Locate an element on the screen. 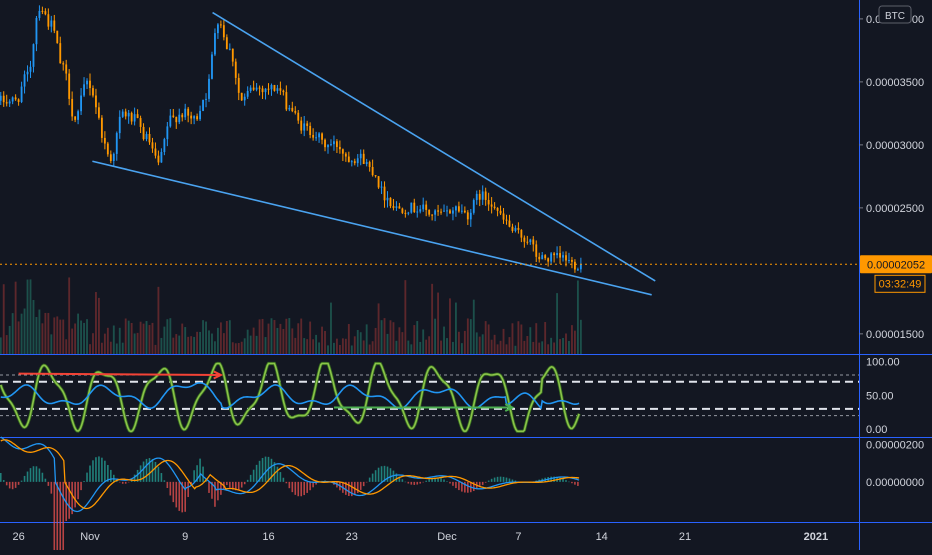 The image size is (932, 555). time-axis-tick-label: 9 is located at coordinates (185, 537).